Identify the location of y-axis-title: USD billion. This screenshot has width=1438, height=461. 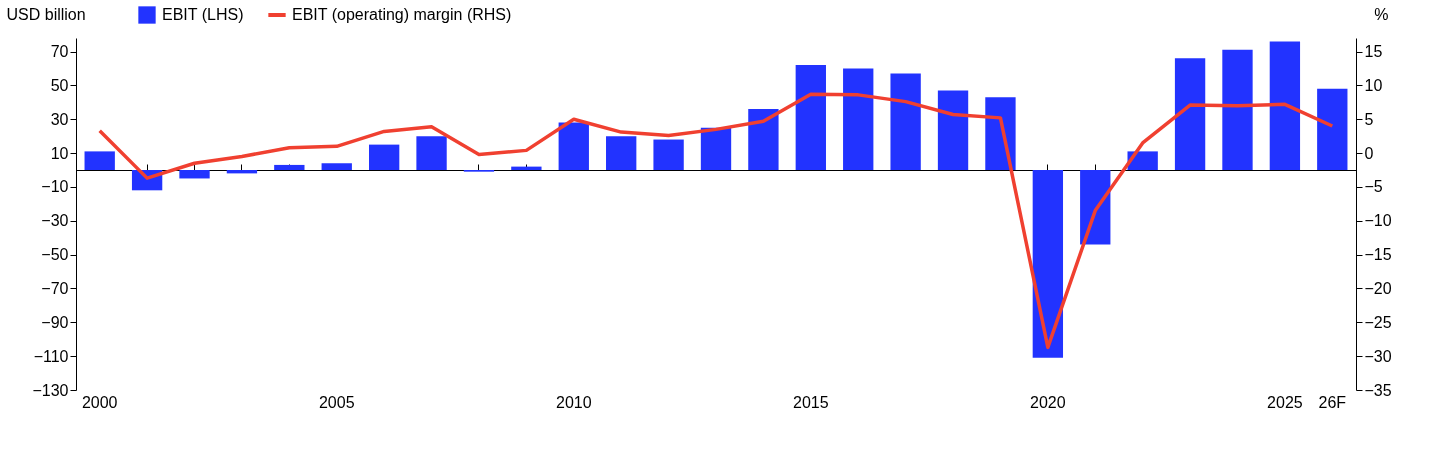
(46, 14).